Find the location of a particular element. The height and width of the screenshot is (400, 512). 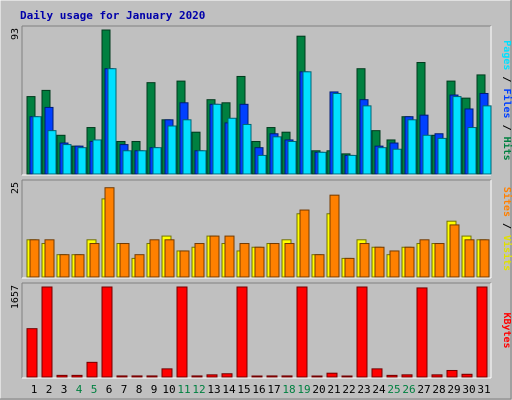

x-tick-label-day-10: 10 is located at coordinates (168, 389).